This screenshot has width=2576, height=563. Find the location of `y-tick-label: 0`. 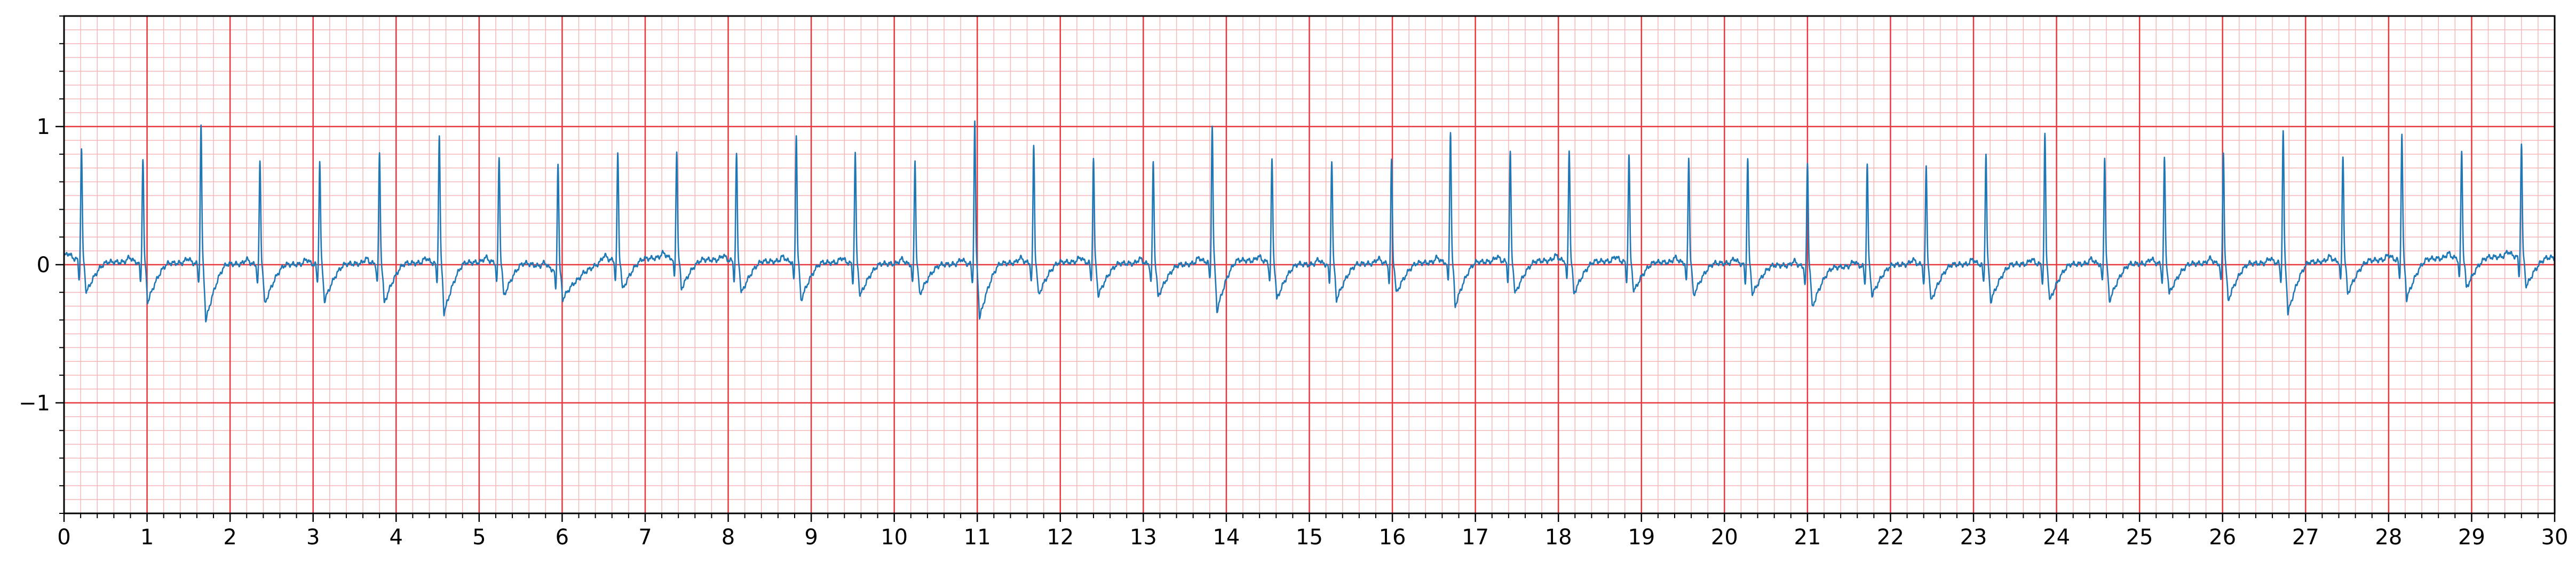

y-tick-label: 0 is located at coordinates (43, 265).